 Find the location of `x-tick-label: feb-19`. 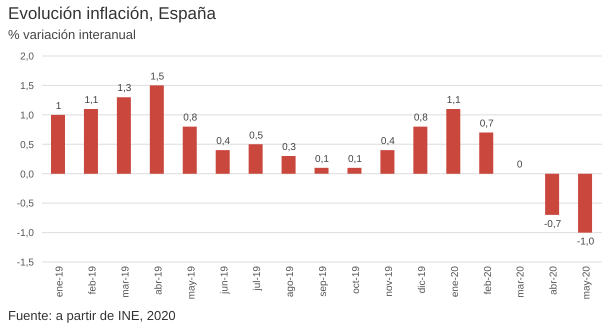

x-tick-label: feb-19 is located at coordinates (93, 280).